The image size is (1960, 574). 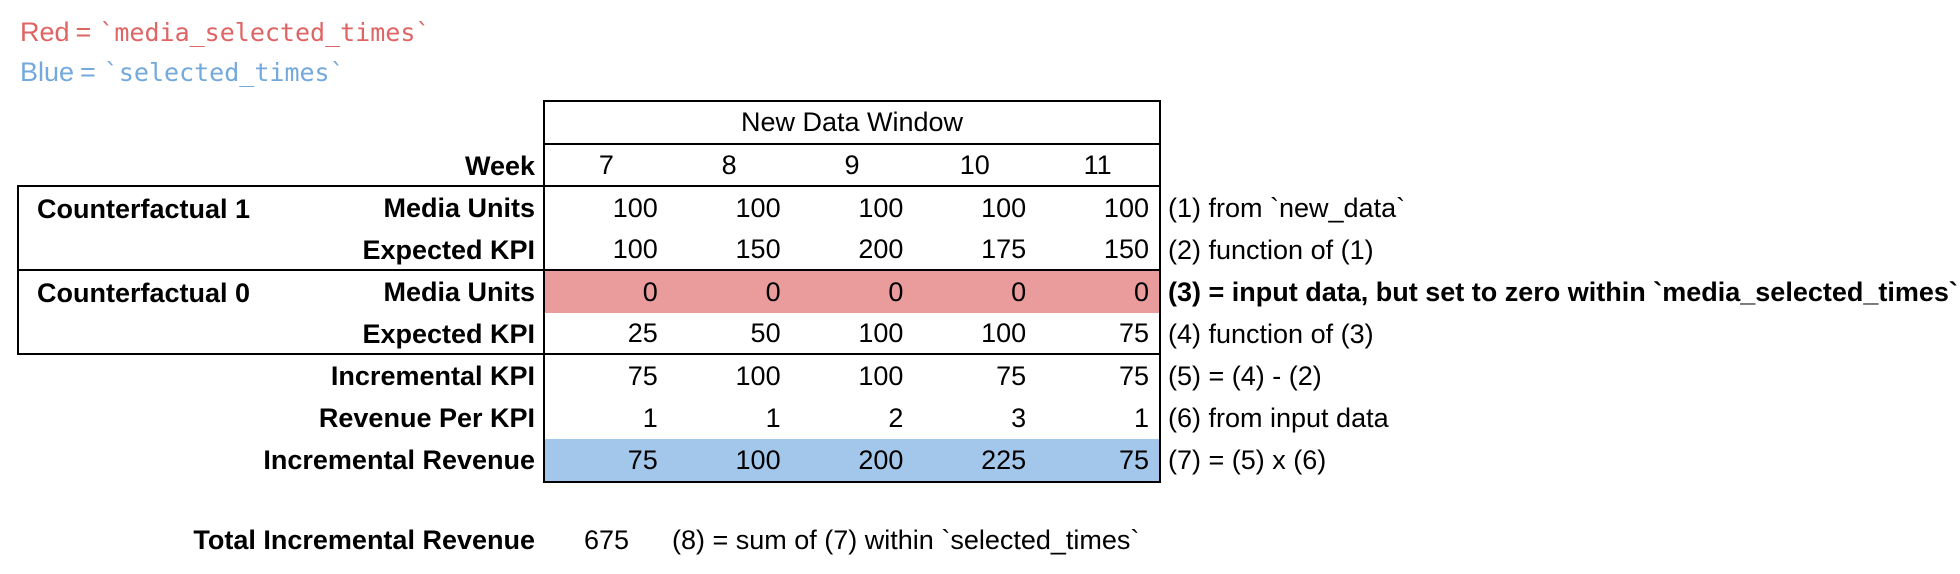 What do you see at coordinates (426, 418) in the screenshot?
I see `row-label-revenue-per-kpi: Revenue Per KPI` at bounding box center [426, 418].